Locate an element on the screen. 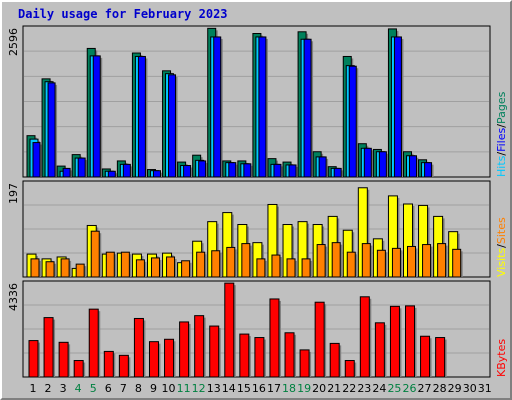 The height and width of the screenshot is (400, 512). x-tick-label: 21 is located at coordinates (334, 388).